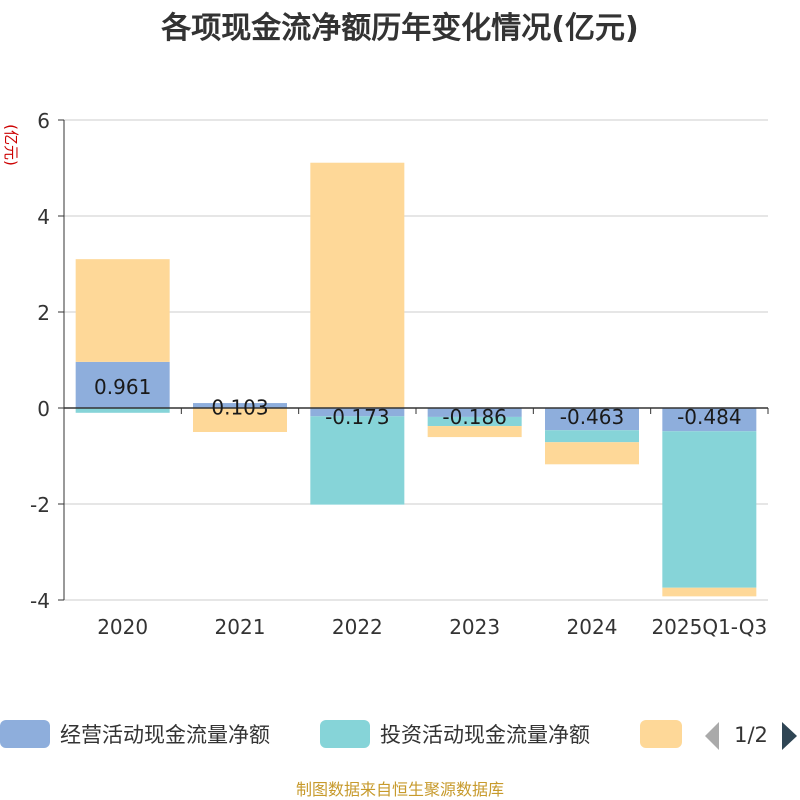  Describe the element at coordinates (43, 217) in the screenshot. I see `y-tick-label: 4` at that location.